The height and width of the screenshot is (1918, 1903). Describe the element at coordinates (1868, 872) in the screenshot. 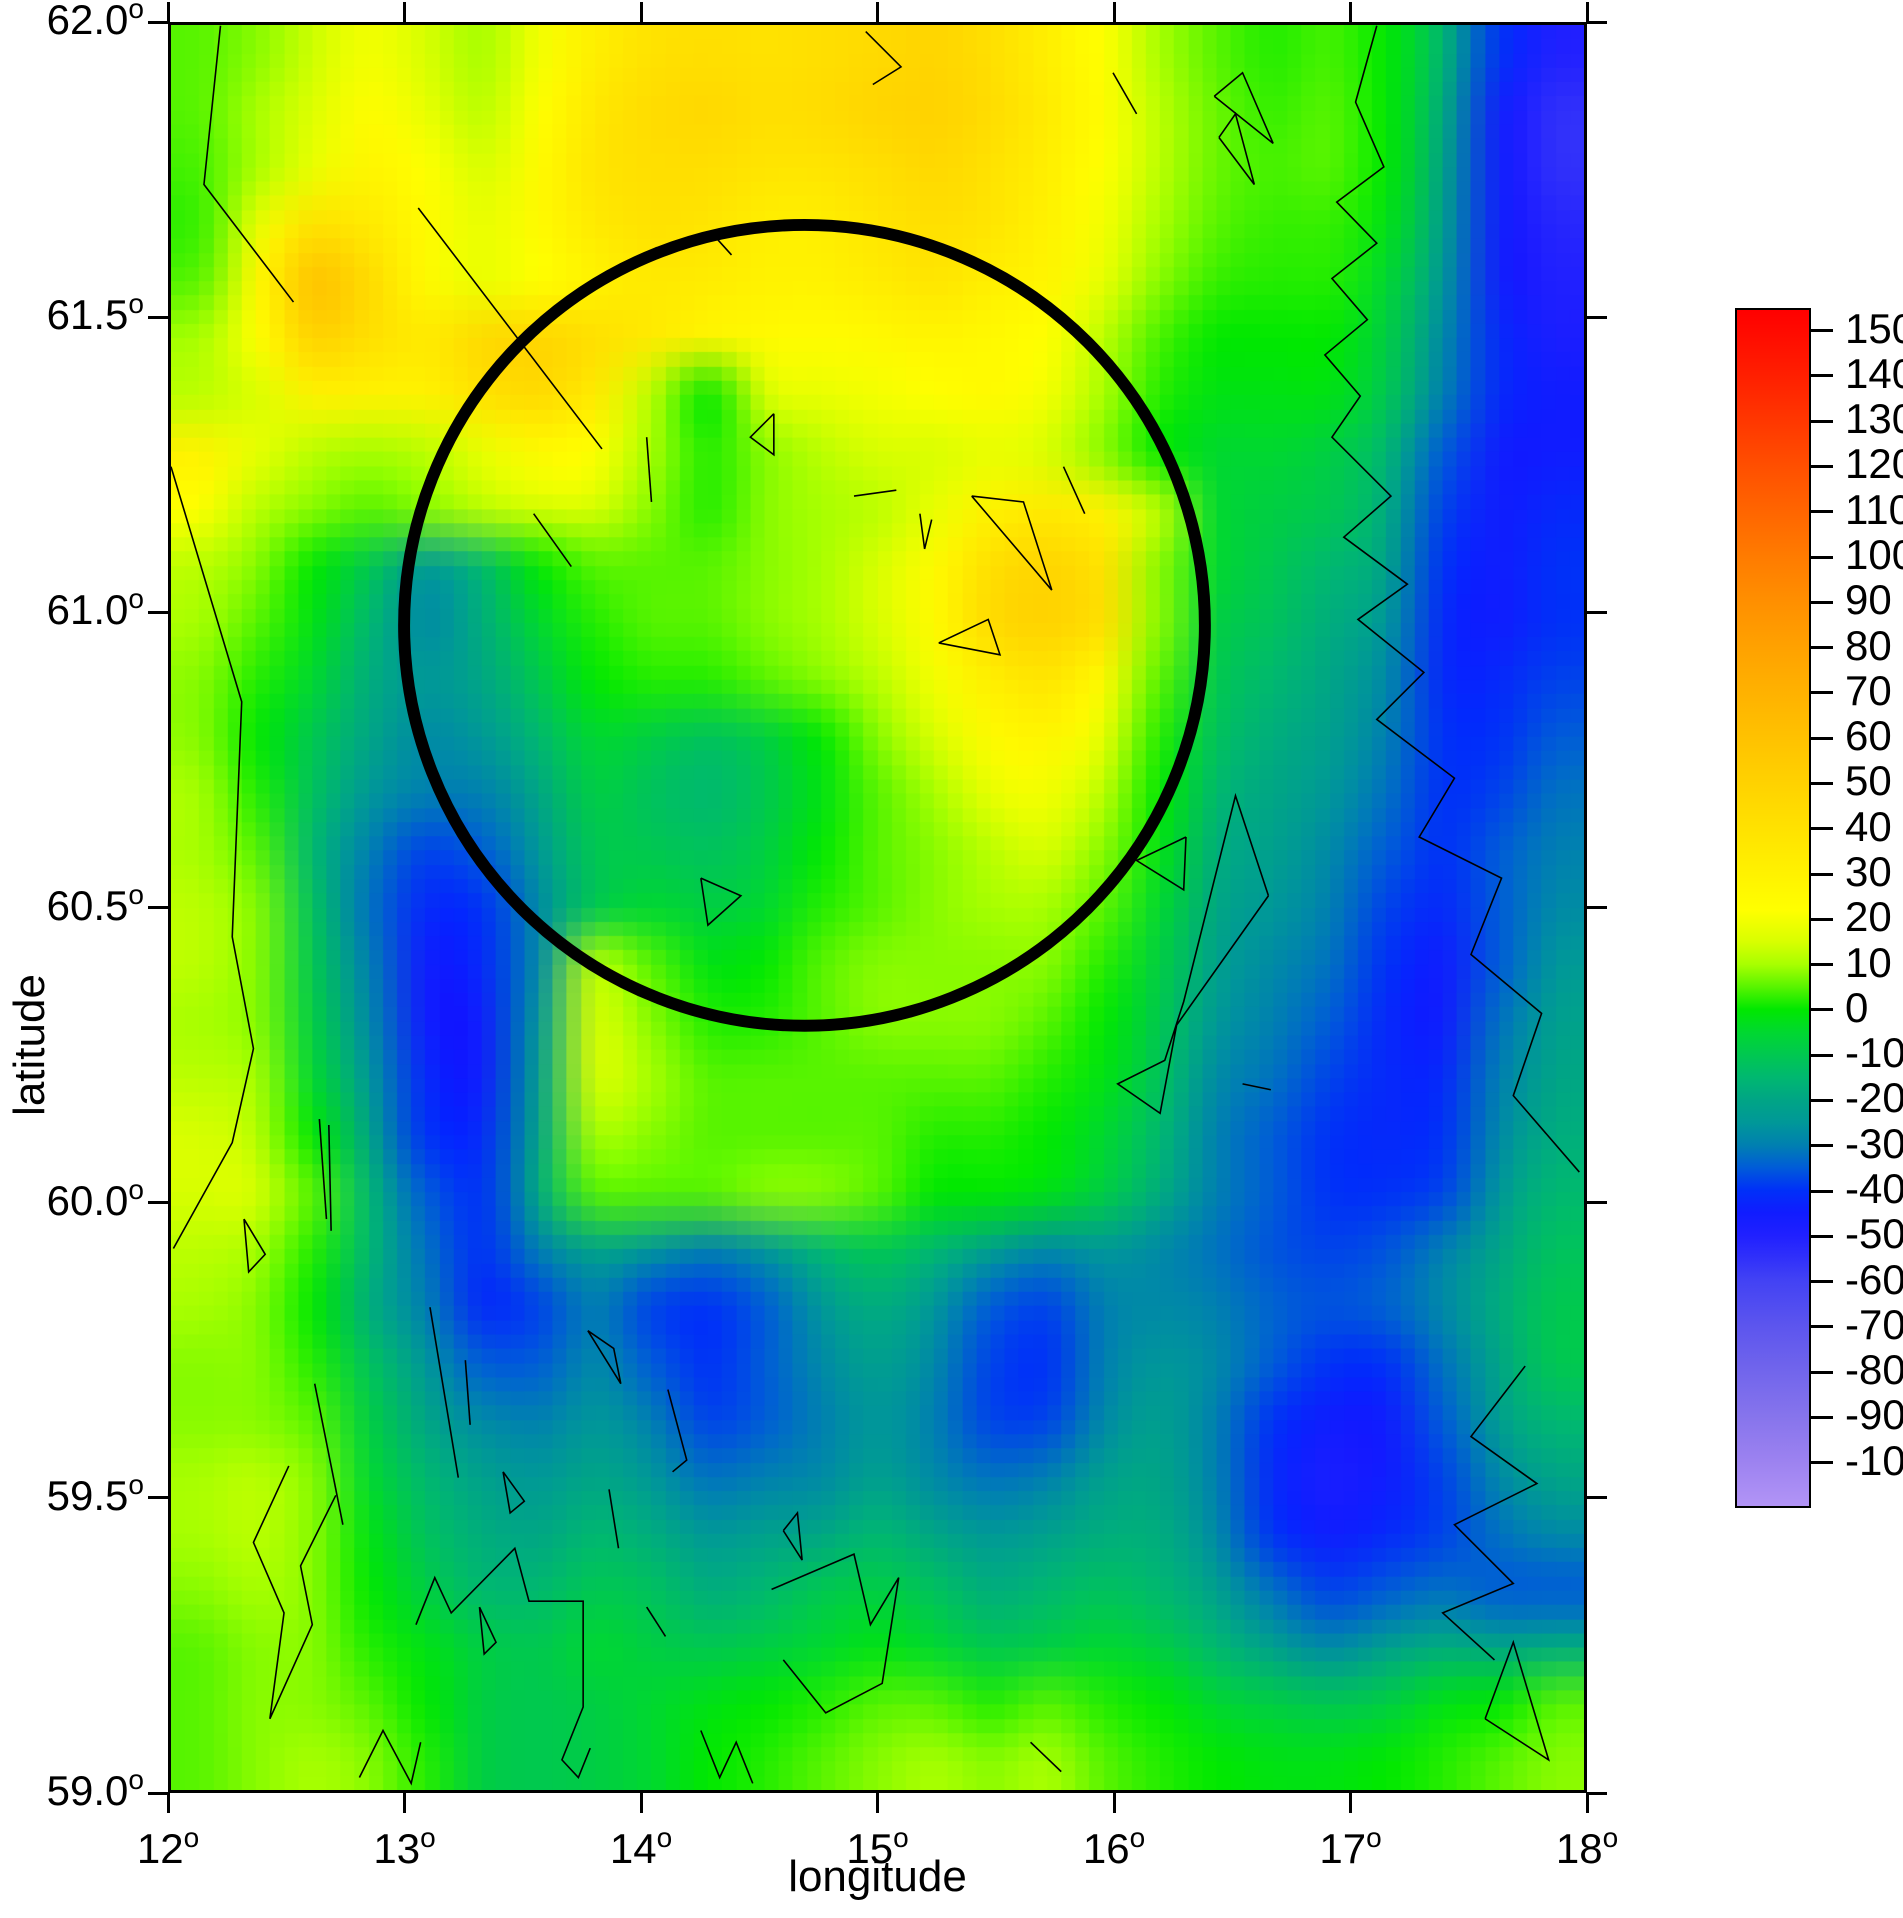

I see `colorbar-tick-label: 30` at that location.